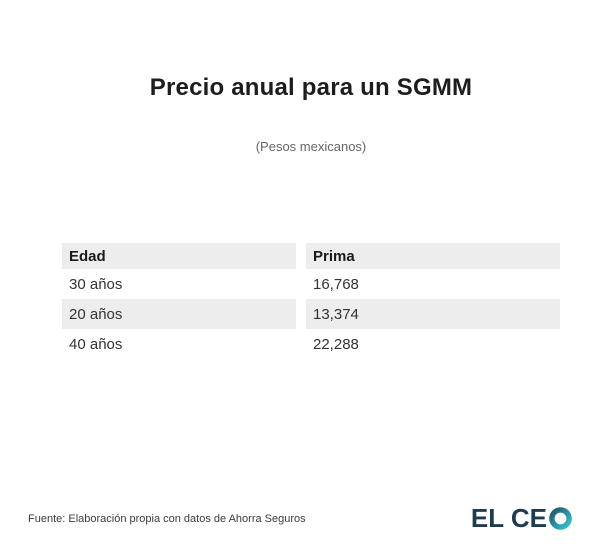  What do you see at coordinates (311, 344) in the screenshot?
I see `table-row: 40 años 22,288` at bounding box center [311, 344].